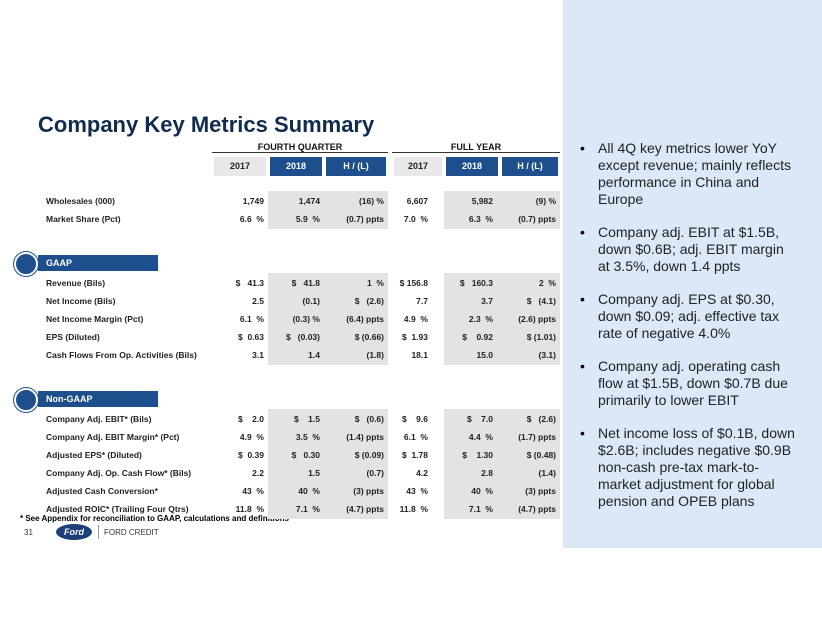  I want to click on cell: (0.7), so click(375, 473).